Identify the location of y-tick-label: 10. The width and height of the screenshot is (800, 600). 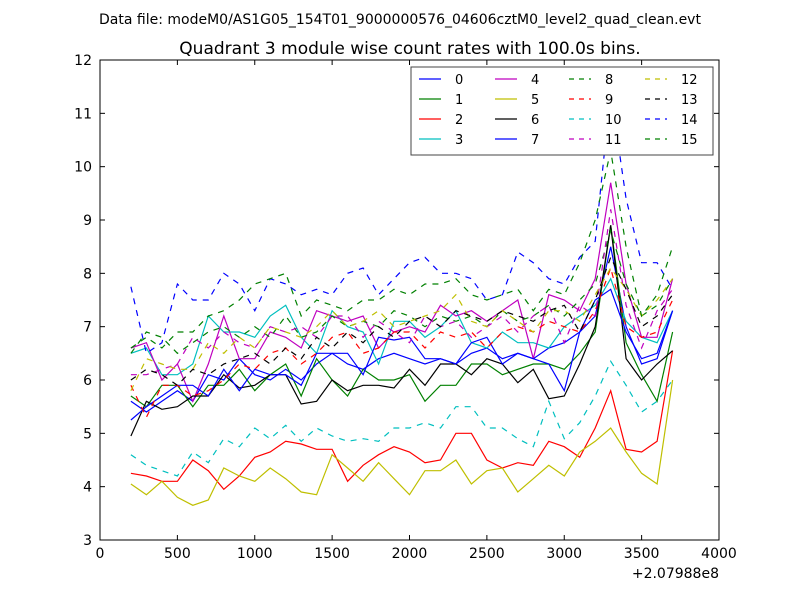
(83, 168).